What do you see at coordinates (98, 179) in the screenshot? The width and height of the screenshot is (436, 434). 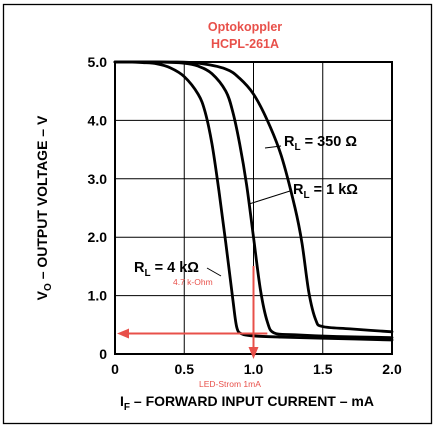 I see `y-tick-label: 3.0` at bounding box center [98, 179].